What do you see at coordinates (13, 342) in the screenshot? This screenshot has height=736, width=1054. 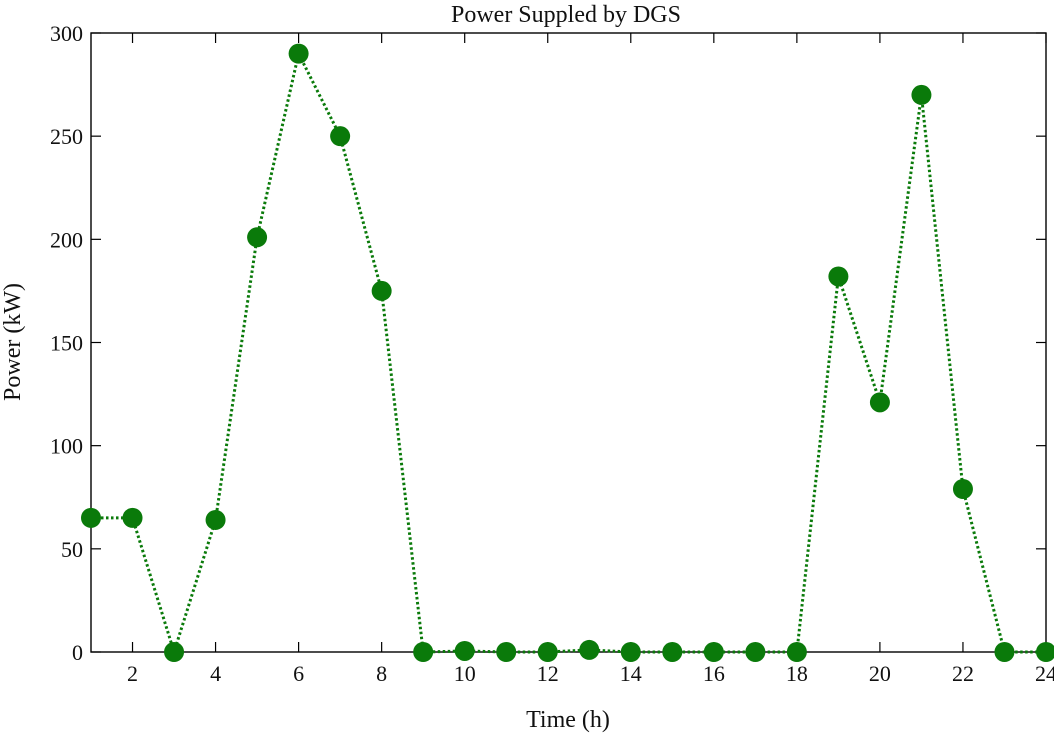 I see `y-axis-title: Power (kW)` at bounding box center [13, 342].